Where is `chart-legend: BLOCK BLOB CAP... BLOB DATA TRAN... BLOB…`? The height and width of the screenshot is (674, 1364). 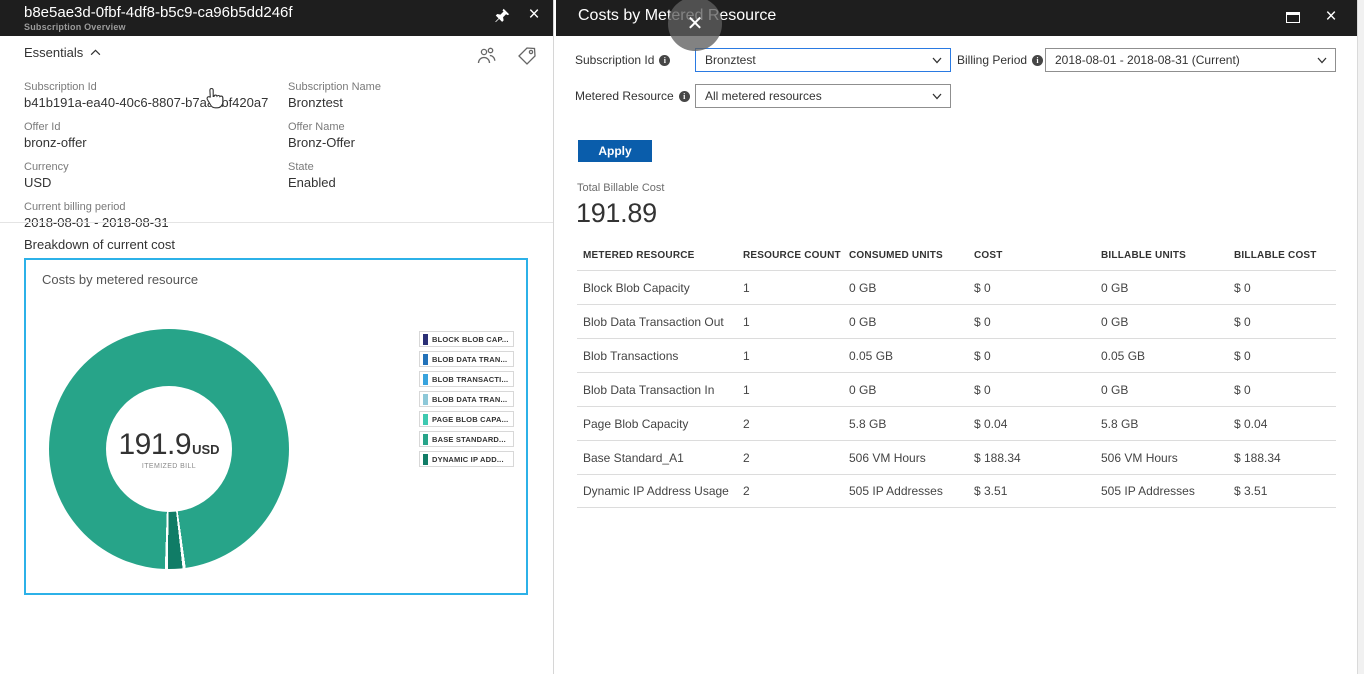 chart-legend: BLOCK BLOB CAP... BLOB DATA TRAN... BLOB… is located at coordinates (466, 399).